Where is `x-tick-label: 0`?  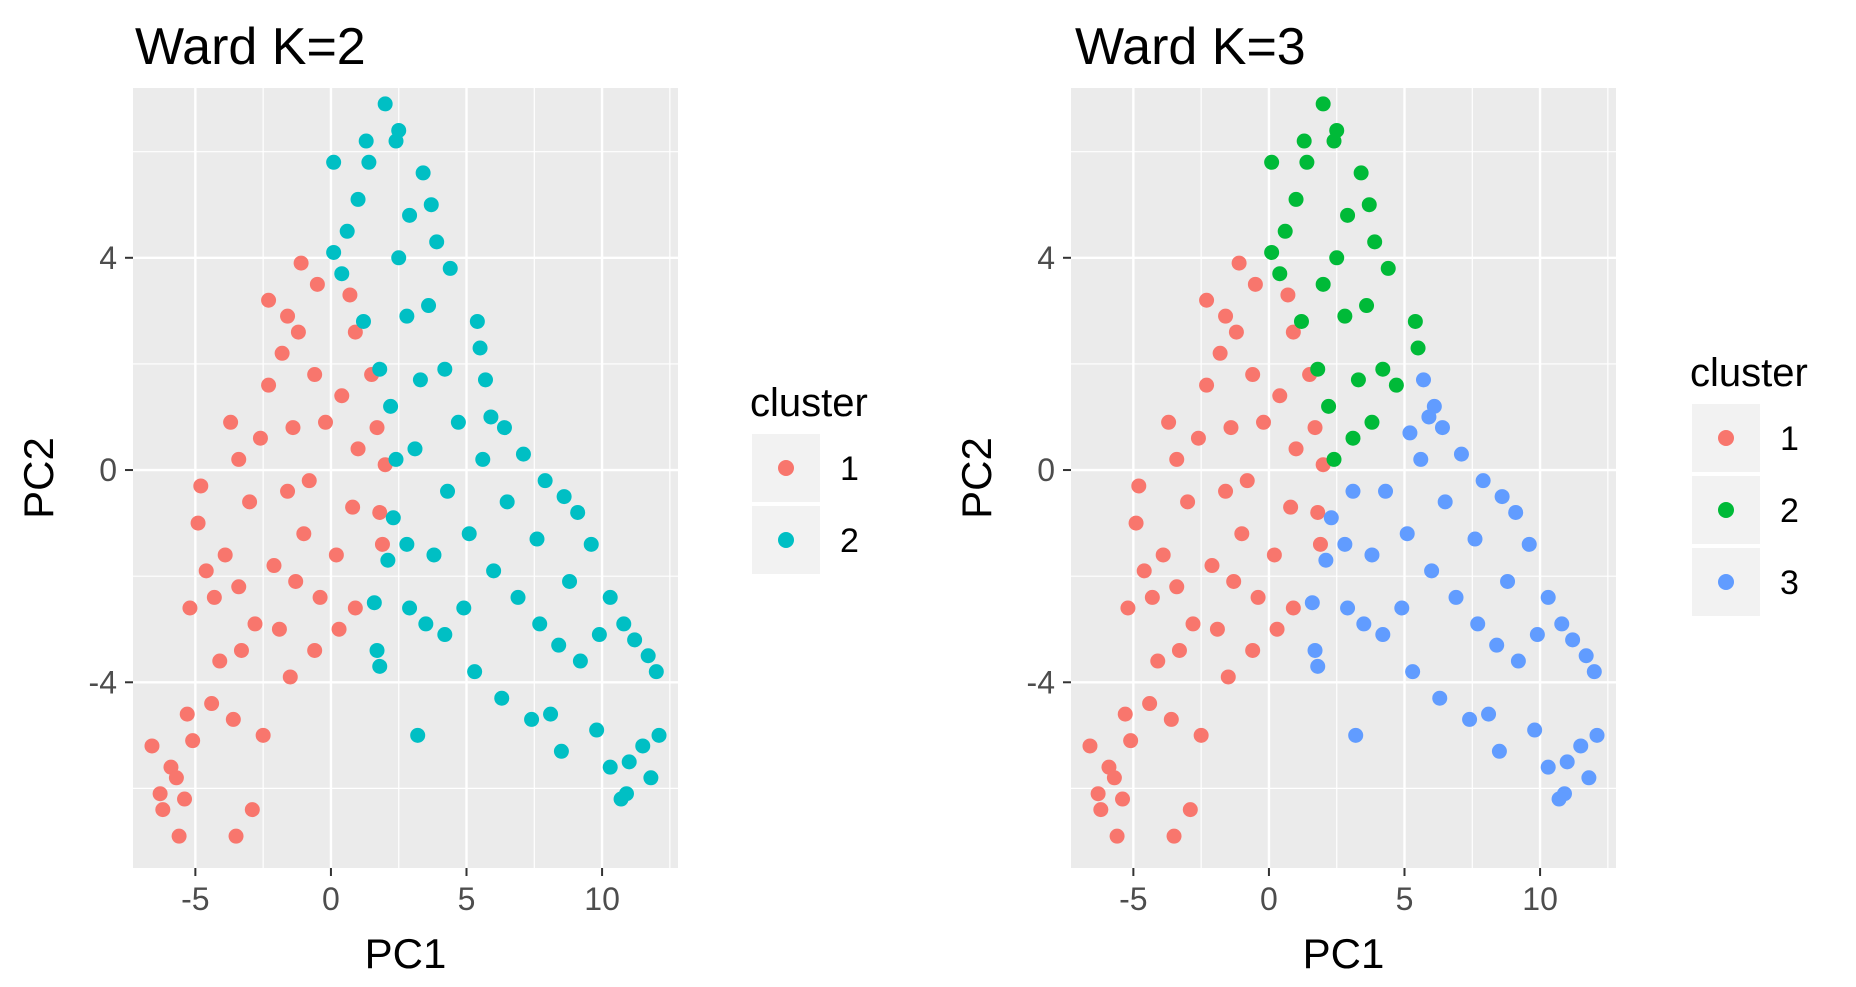
x-tick-label: 0 is located at coordinates (331, 899).